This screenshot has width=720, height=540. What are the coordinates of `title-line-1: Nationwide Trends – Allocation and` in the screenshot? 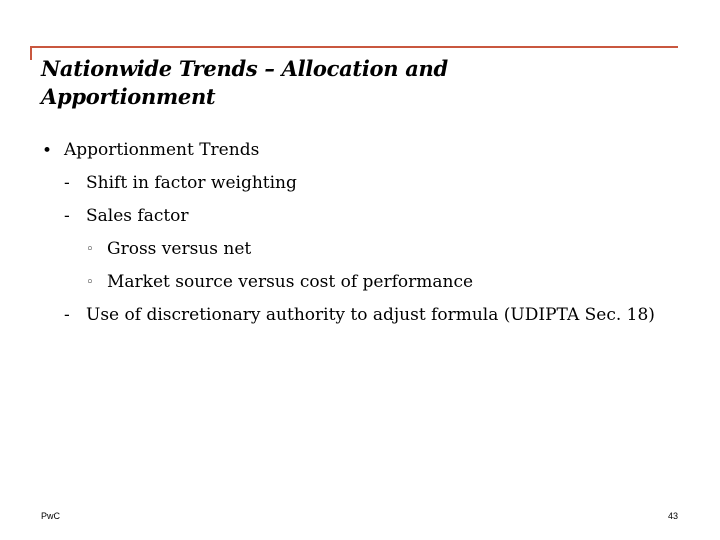 It's located at (244, 68).